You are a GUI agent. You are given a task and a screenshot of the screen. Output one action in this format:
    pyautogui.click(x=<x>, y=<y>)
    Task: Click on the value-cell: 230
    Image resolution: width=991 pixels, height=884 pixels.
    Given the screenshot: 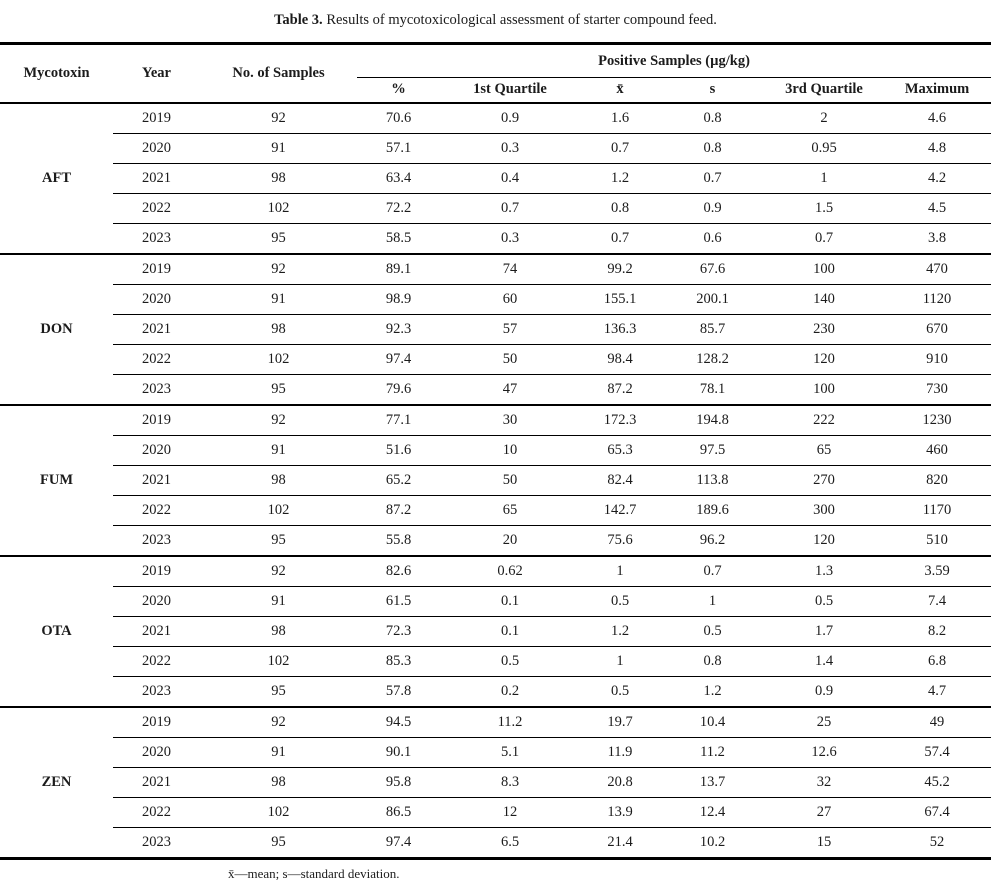 What is the action you would take?
    pyautogui.click(x=824, y=328)
    